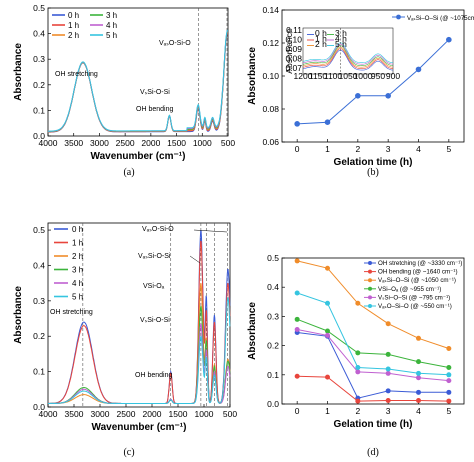 The height and width of the screenshot is (462, 474). I want to click on panel-d-x-tick-label: 4, so click(418, 411).